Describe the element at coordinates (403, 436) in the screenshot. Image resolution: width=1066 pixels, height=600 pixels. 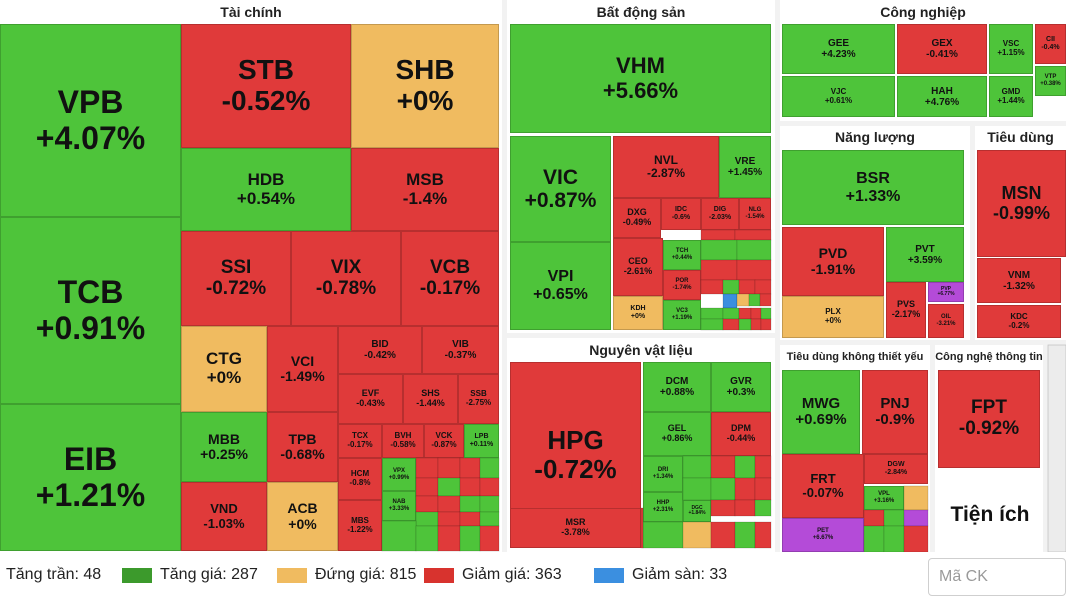
I see `tile-symbol: BVH` at that location.